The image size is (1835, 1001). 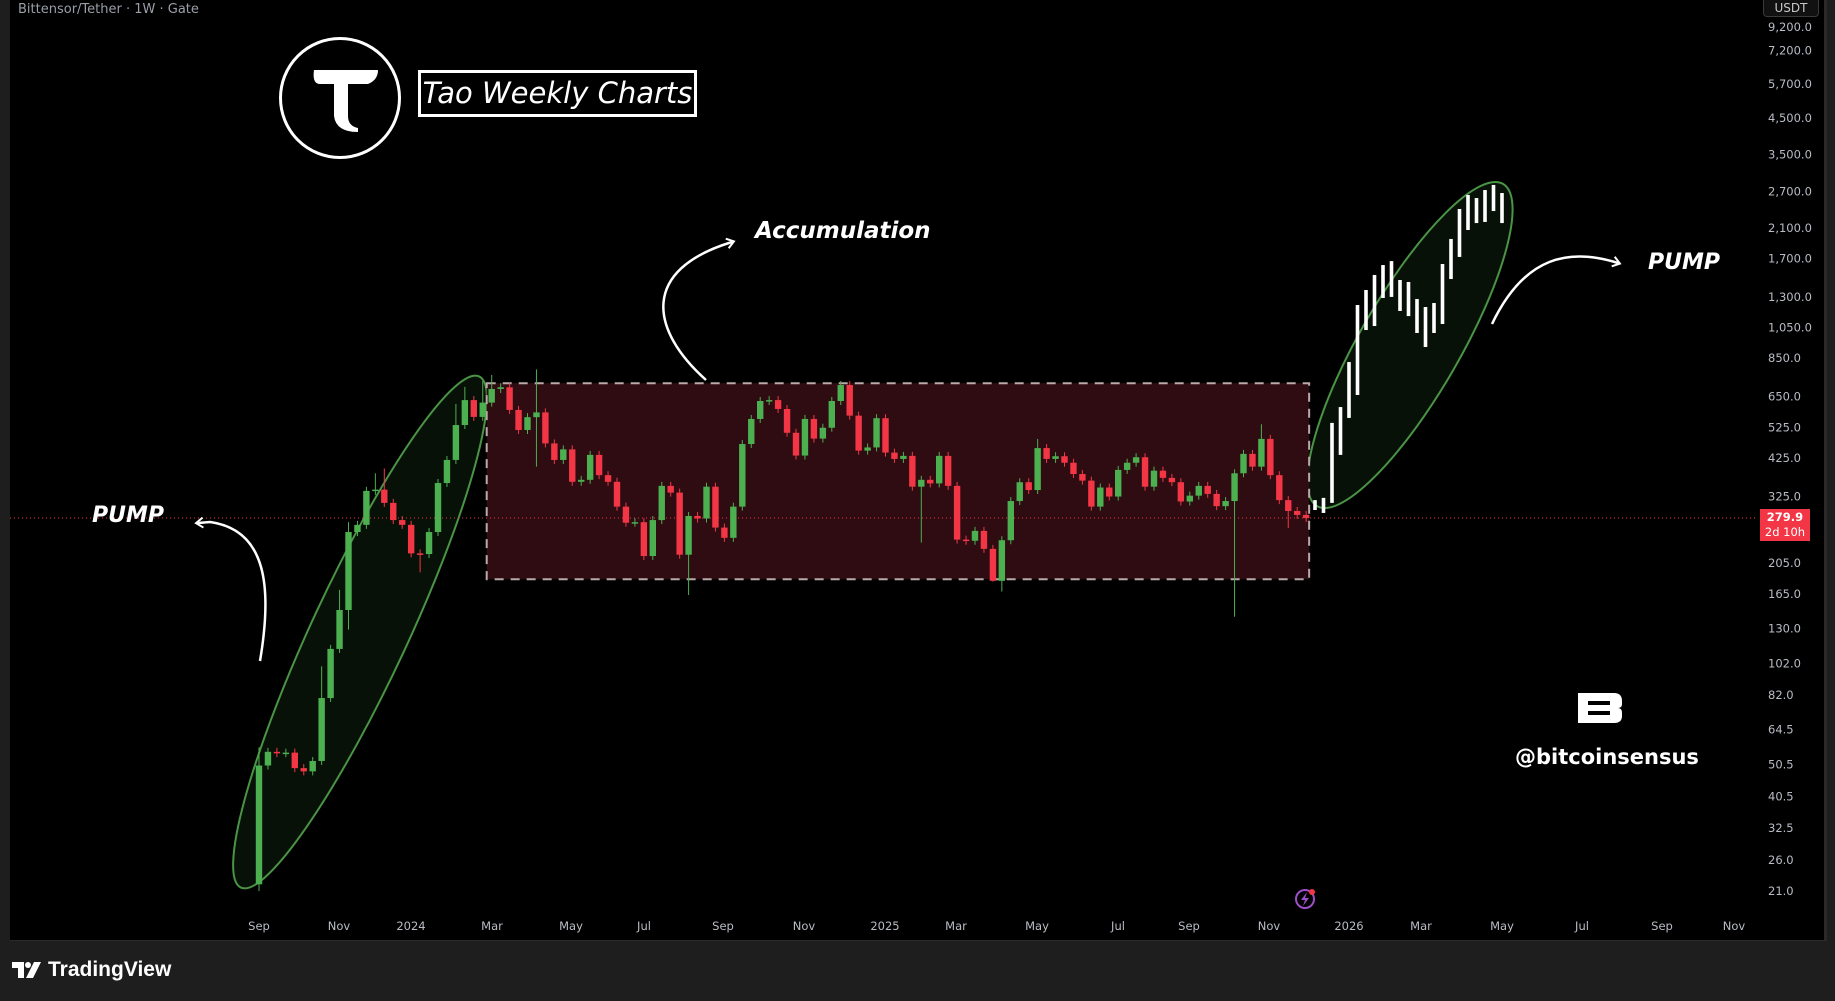 What do you see at coordinates (1790, 27) in the screenshot?
I see `y-tick-label: 9,200.0` at bounding box center [1790, 27].